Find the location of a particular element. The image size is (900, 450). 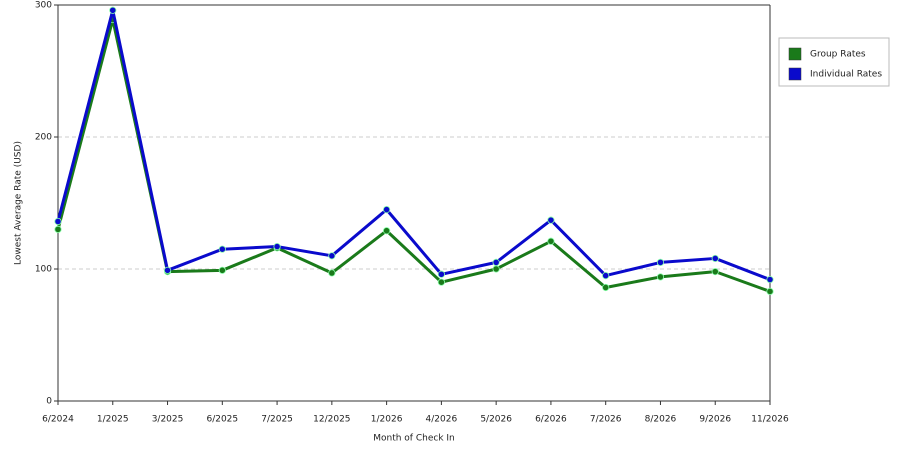

y-tick-label: 200 is located at coordinates (43, 138).